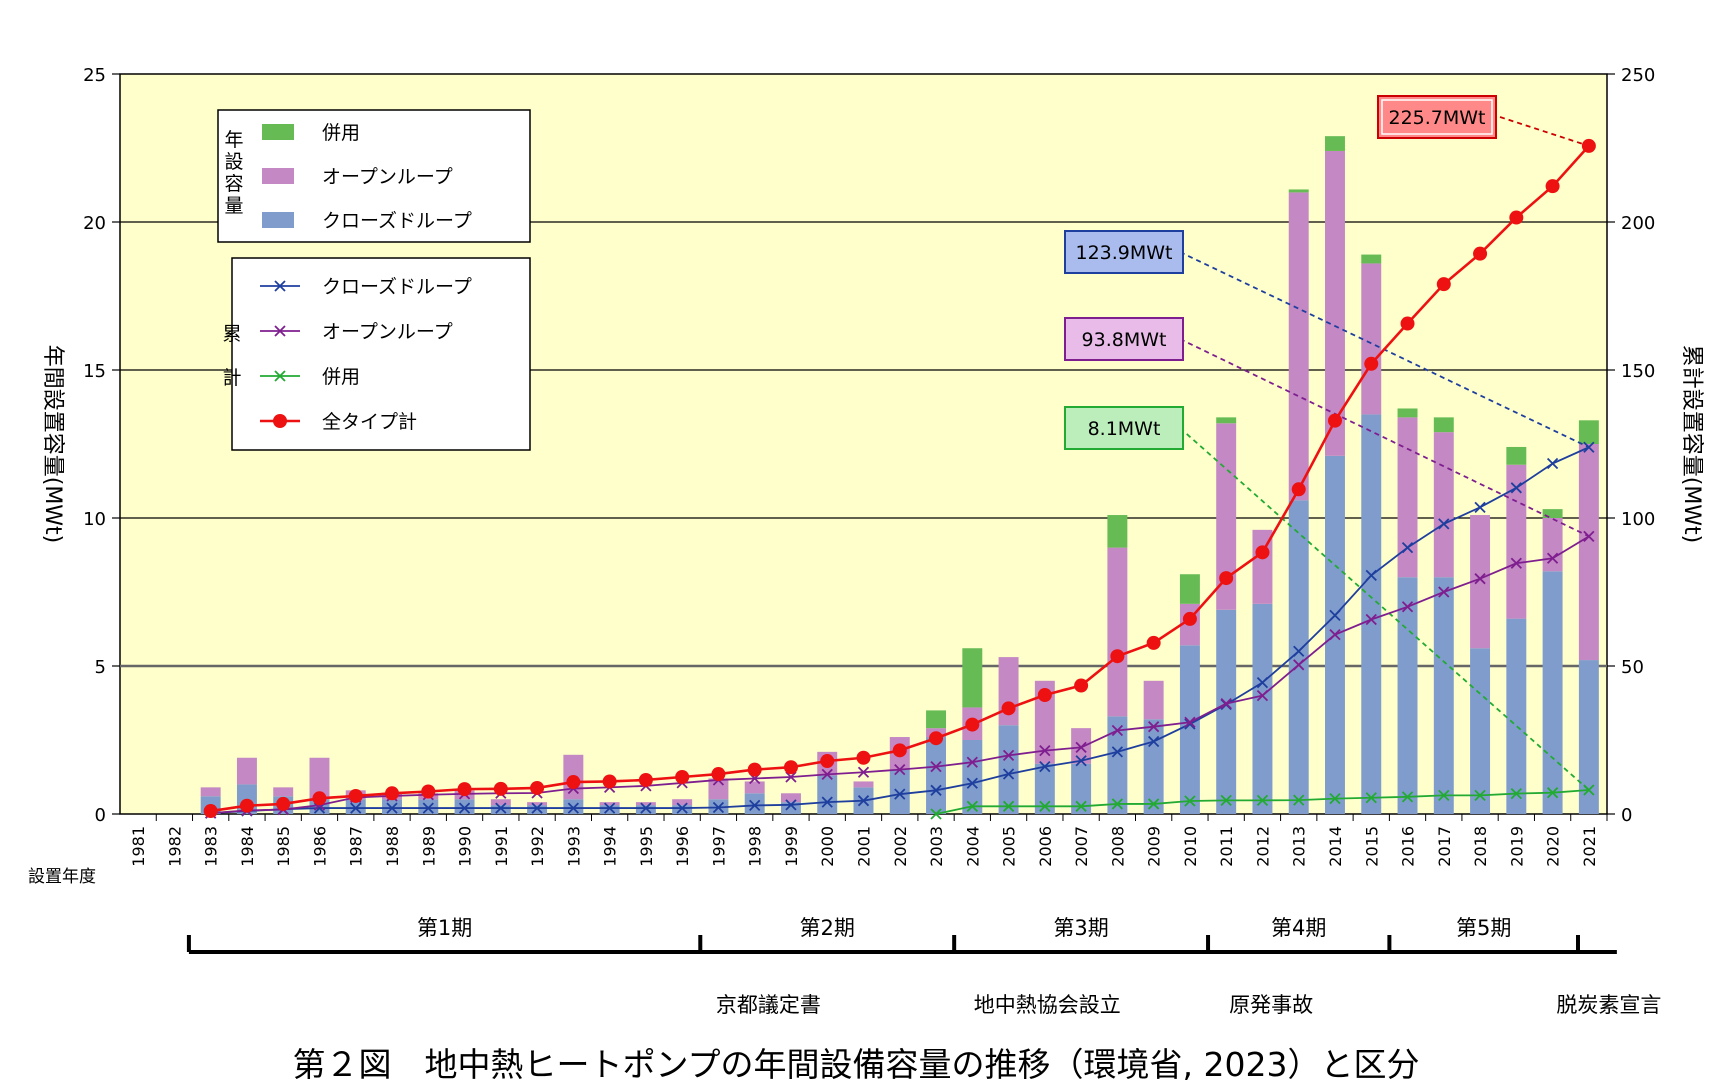 The width and height of the screenshot is (1712, 1090). Describe the element at coordinates (278, 132) in the screenshot. I see `legend-swatch-併用` at that location.